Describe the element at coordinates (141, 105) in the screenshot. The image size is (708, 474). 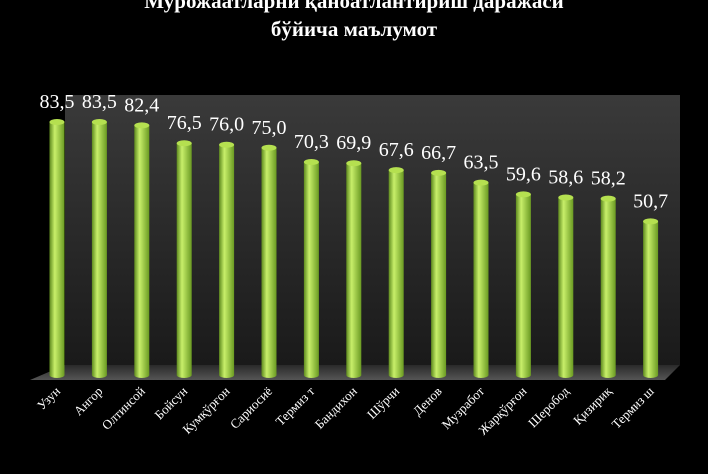
I see `value-label: 82,4` at that location.